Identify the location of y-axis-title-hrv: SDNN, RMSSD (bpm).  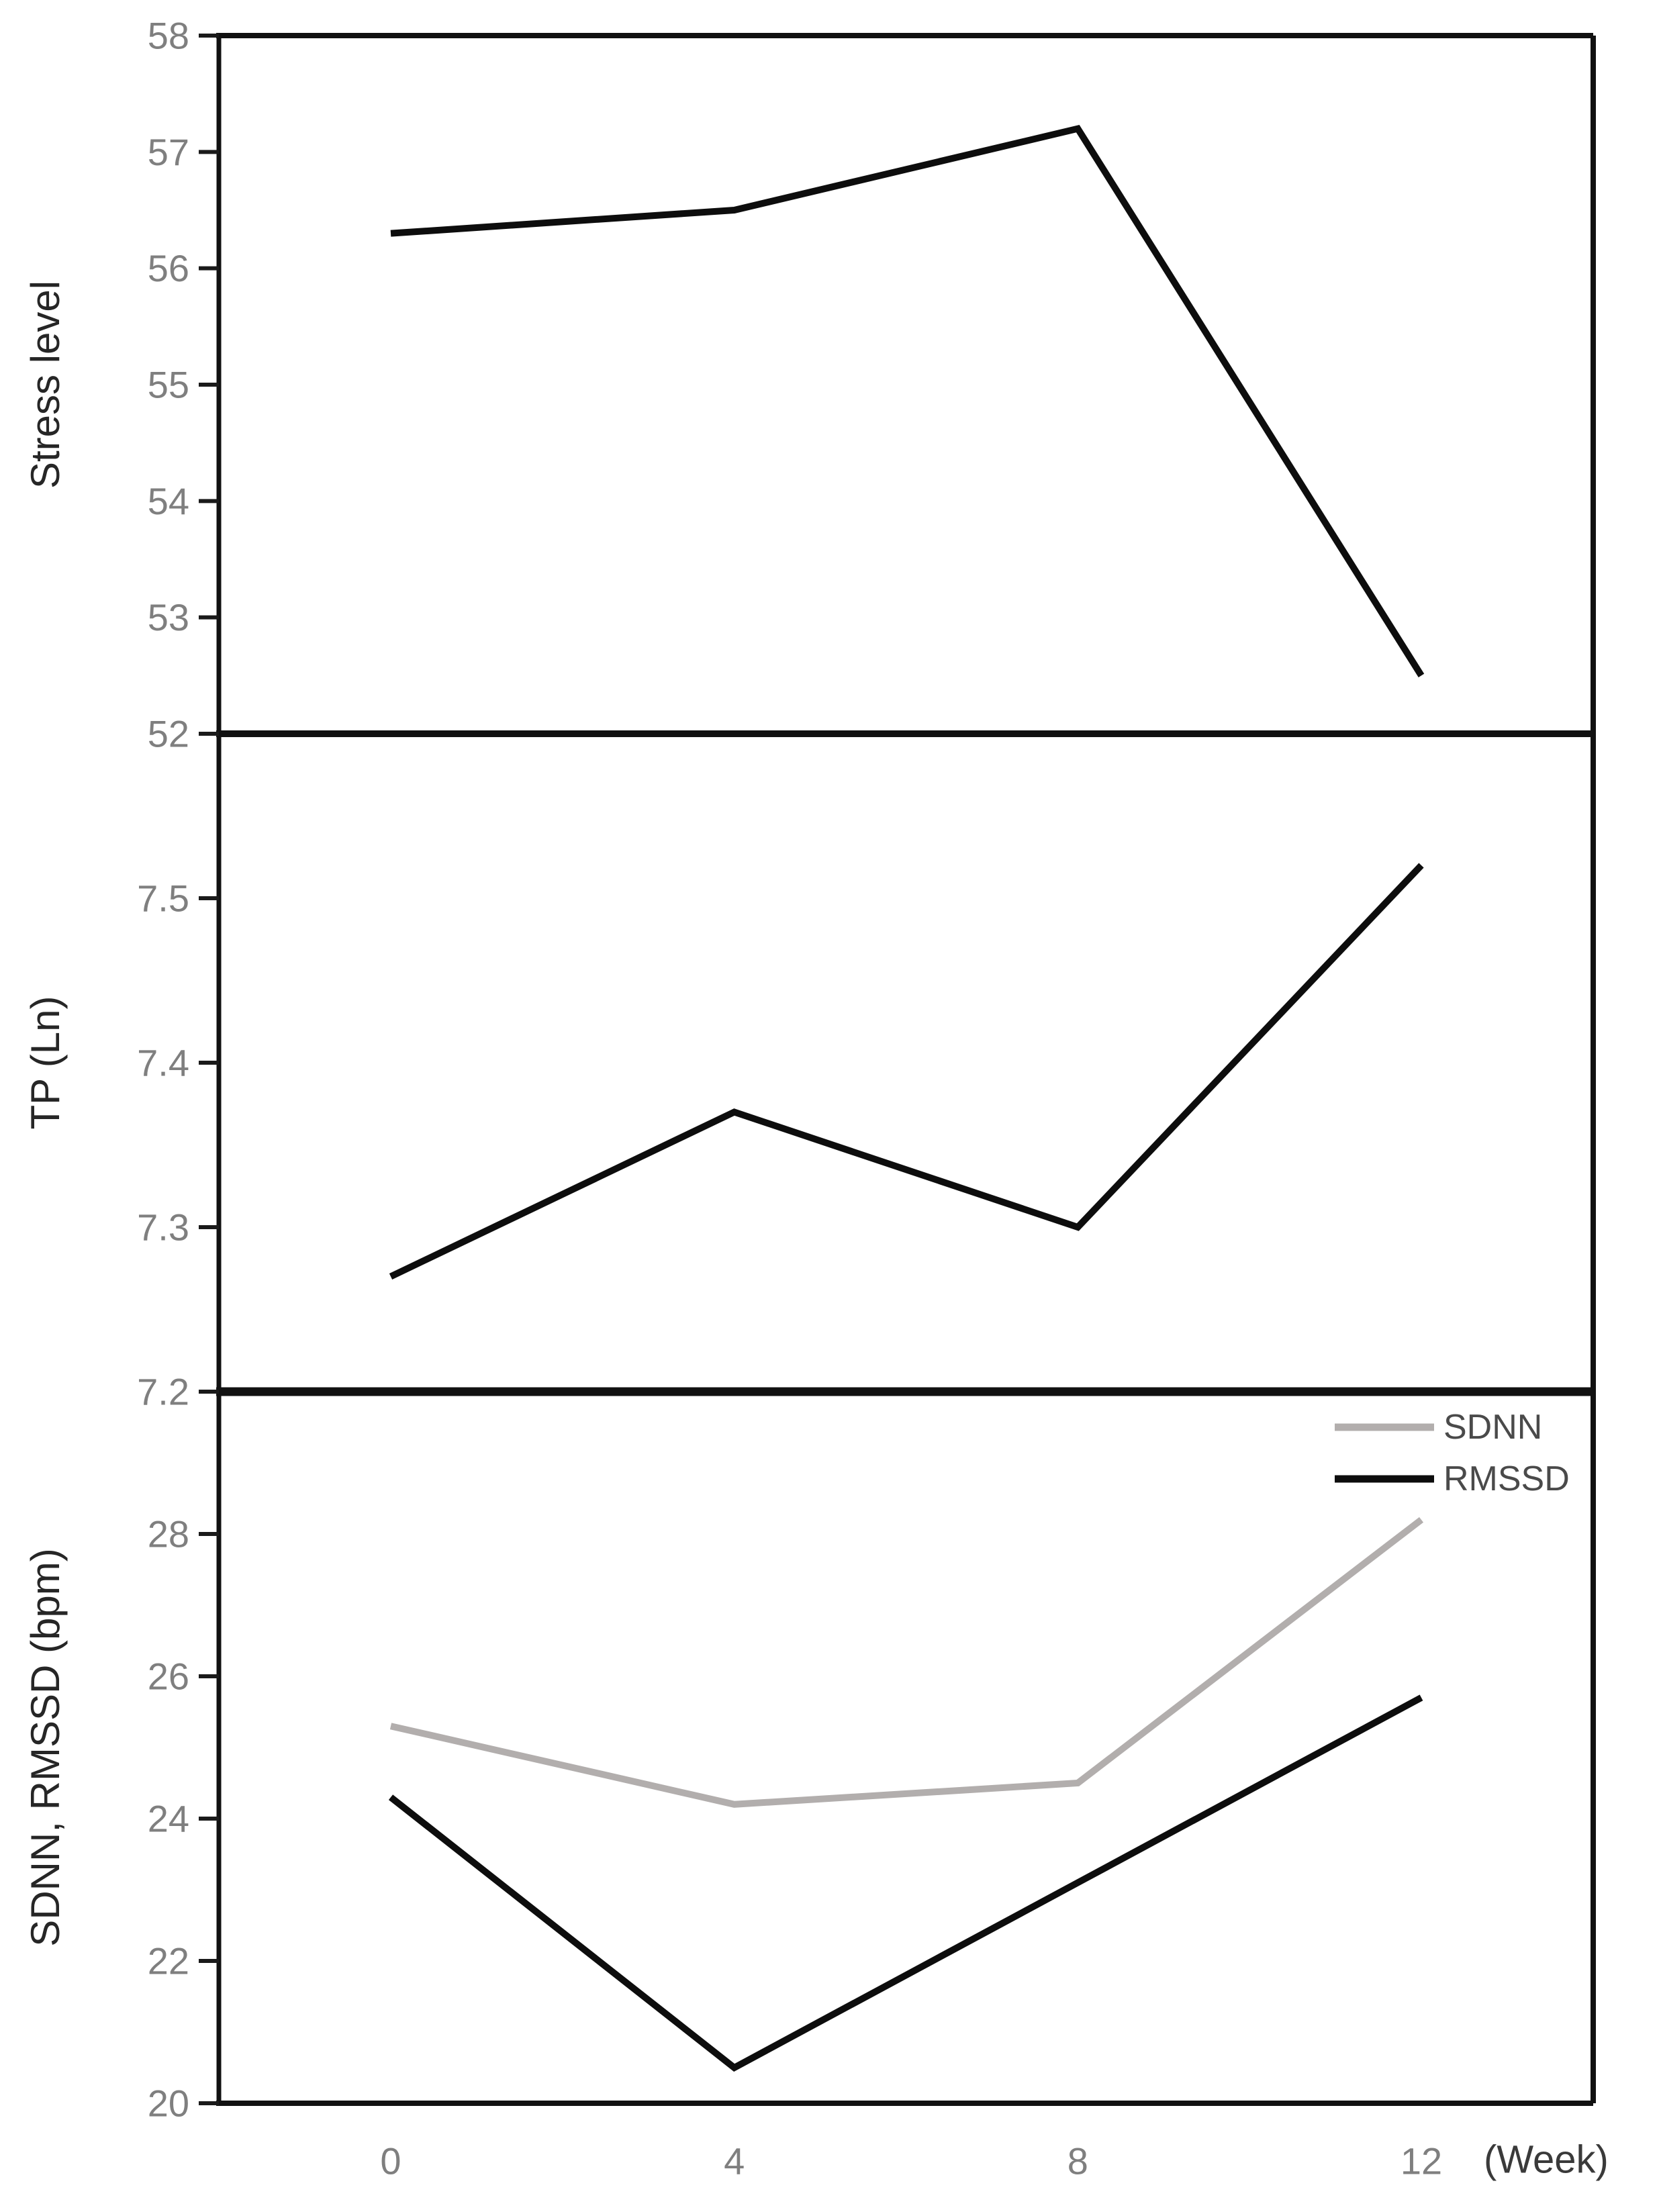
(45, 1747).